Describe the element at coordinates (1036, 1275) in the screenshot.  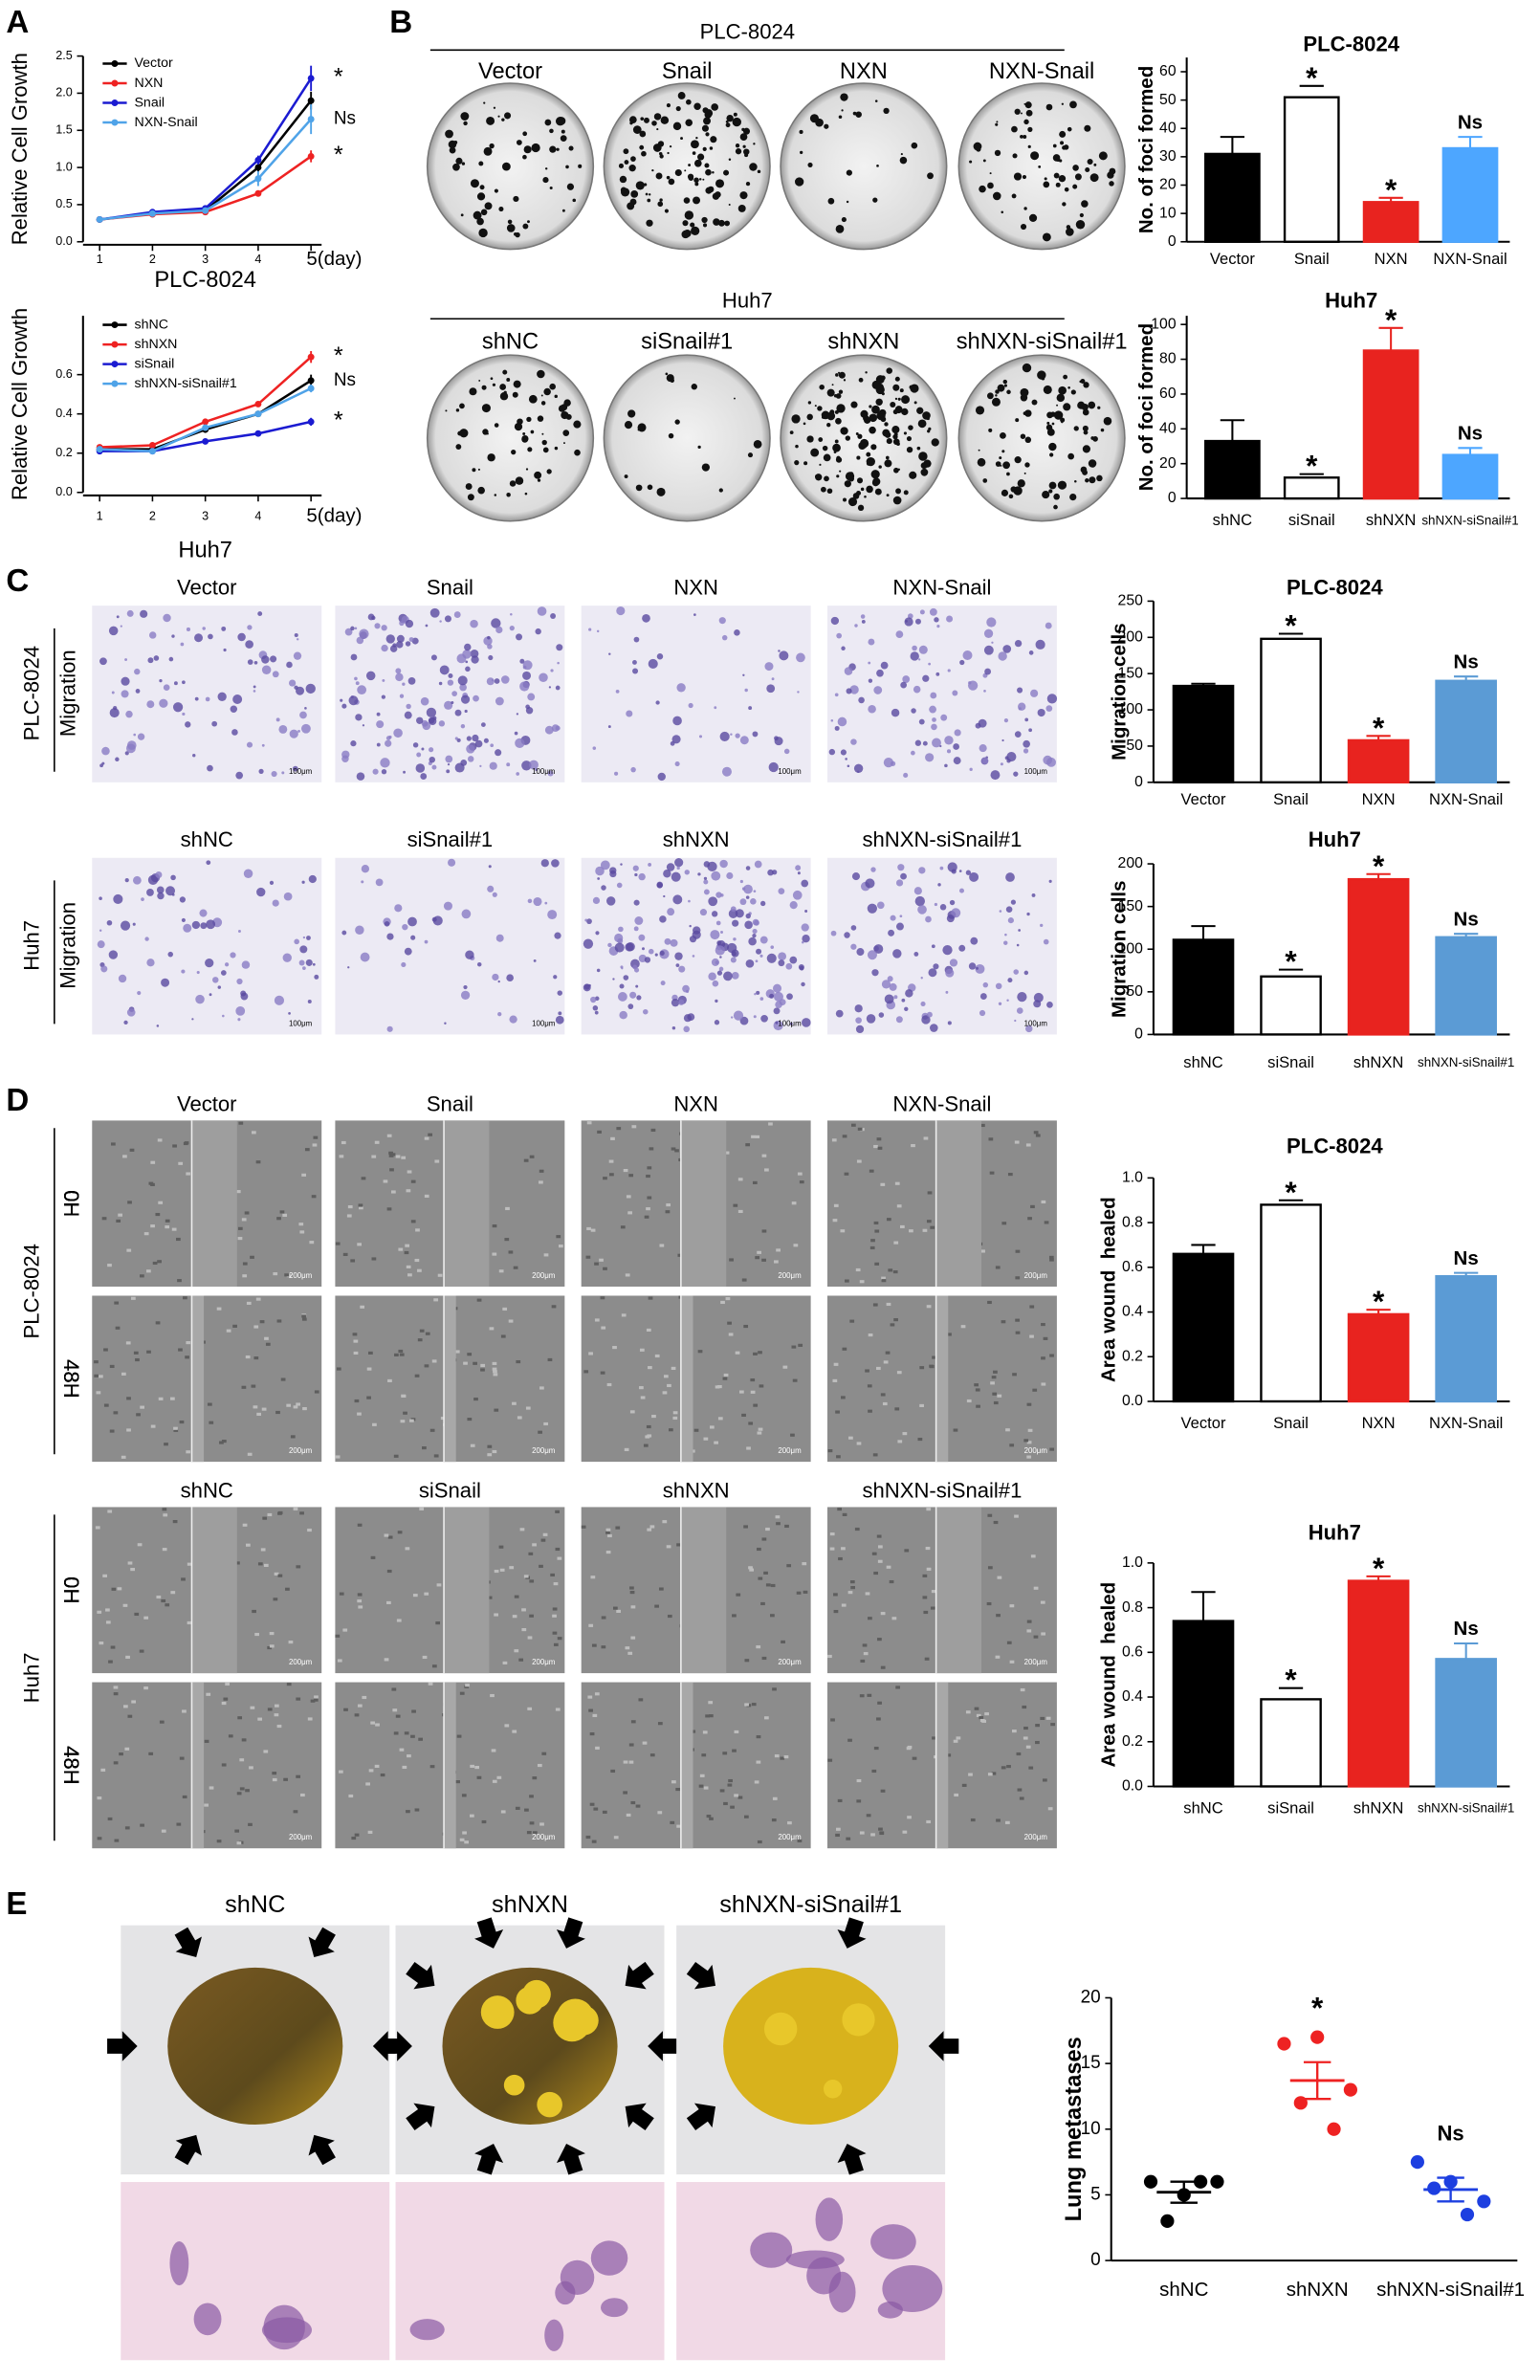
I see `scale-bar-label: 200μm` at that location.